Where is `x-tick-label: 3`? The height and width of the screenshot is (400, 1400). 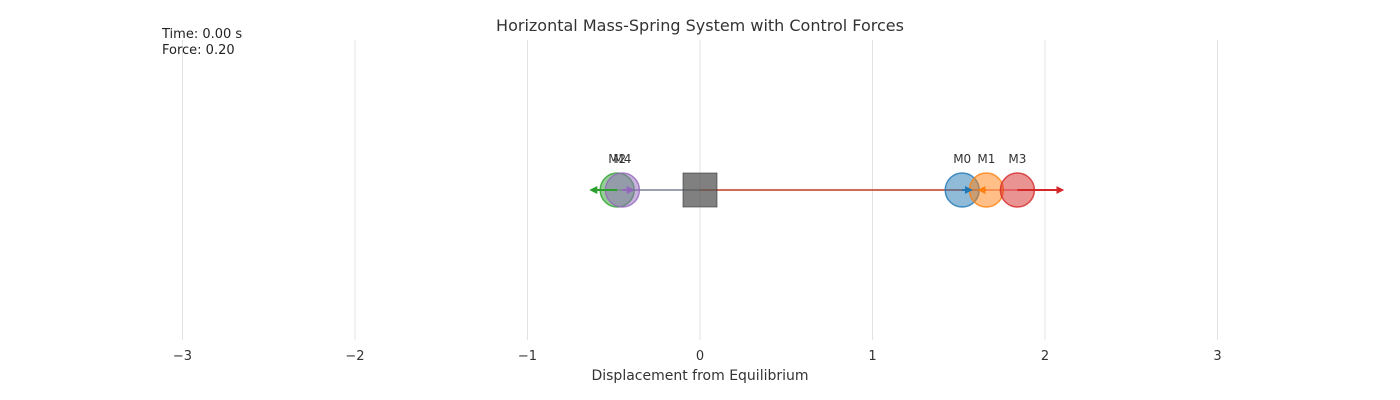
x-tick-label: 3 is located at coordinates (1217, 356).